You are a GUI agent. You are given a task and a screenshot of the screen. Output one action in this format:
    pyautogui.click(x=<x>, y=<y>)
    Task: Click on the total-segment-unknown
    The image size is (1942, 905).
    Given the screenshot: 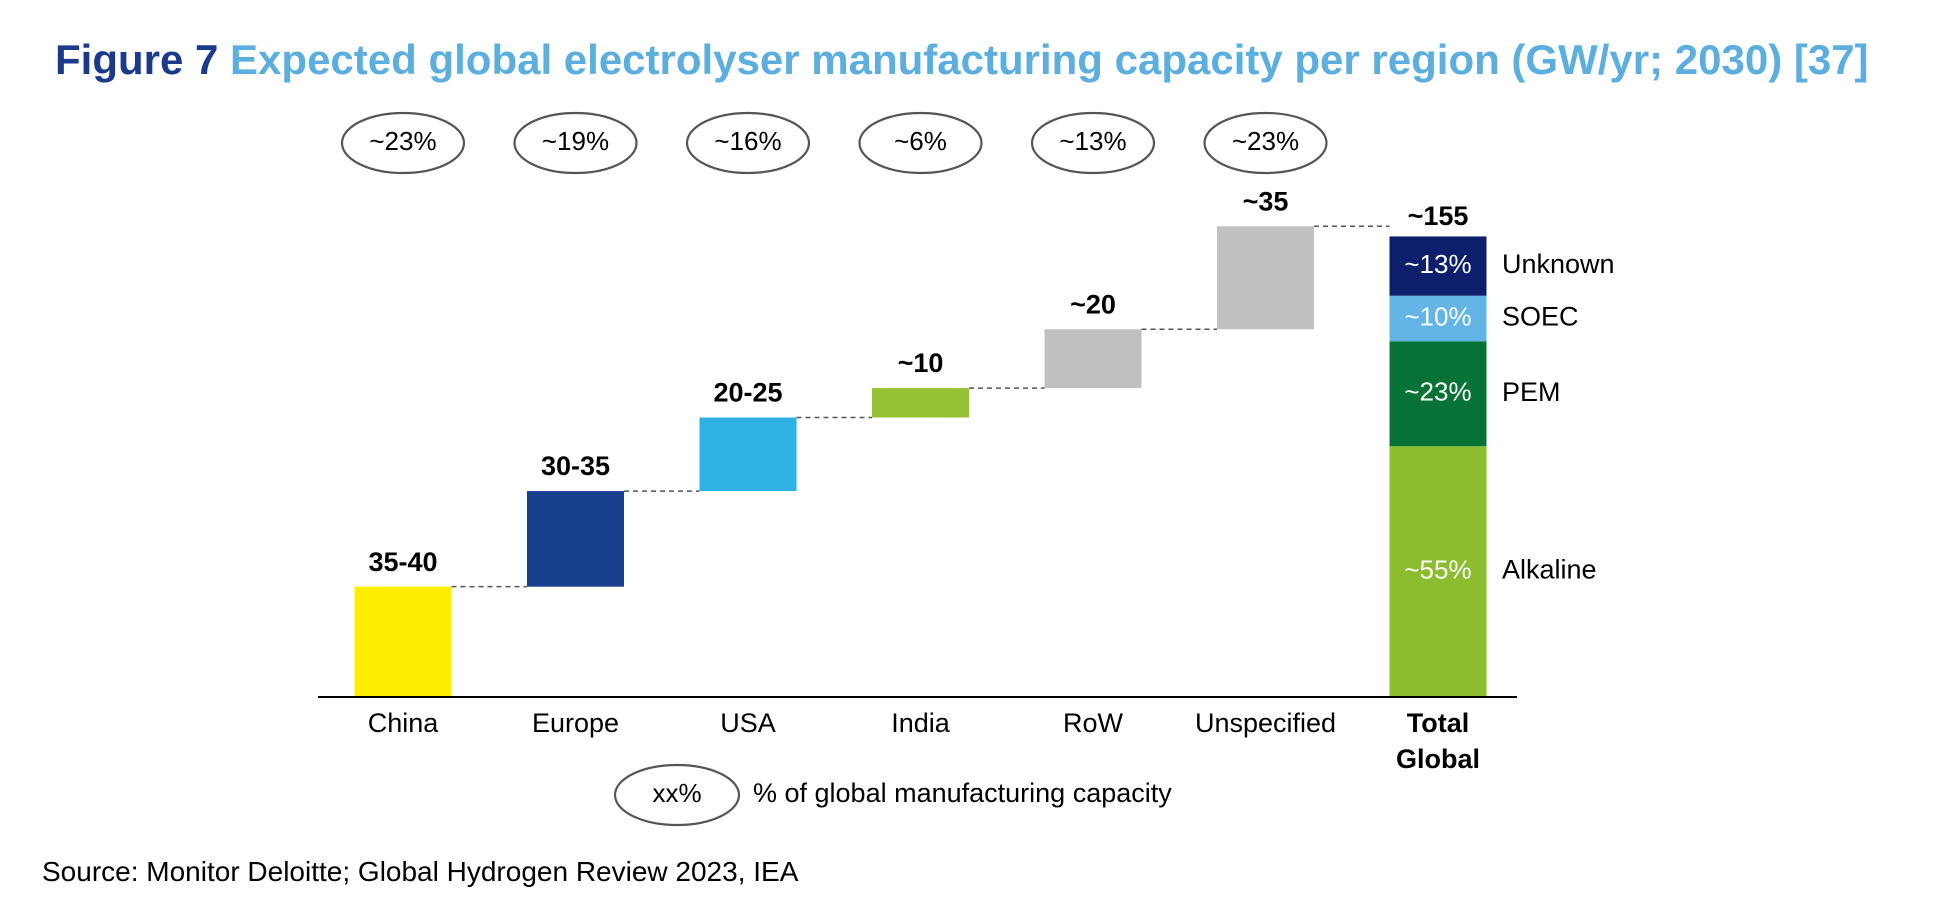 What is the action you would take?
    pyautogui.click(x=1438, y=266)
    